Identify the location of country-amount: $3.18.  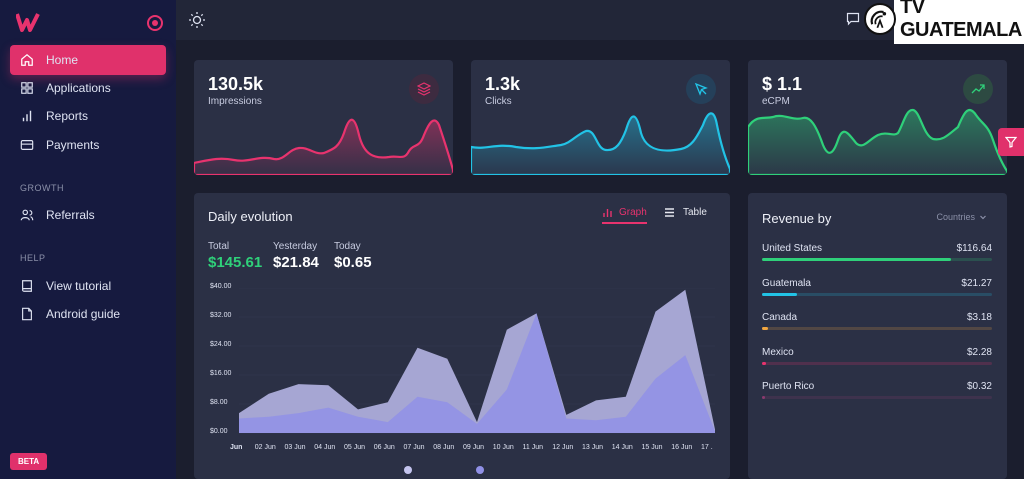
(979, 317).